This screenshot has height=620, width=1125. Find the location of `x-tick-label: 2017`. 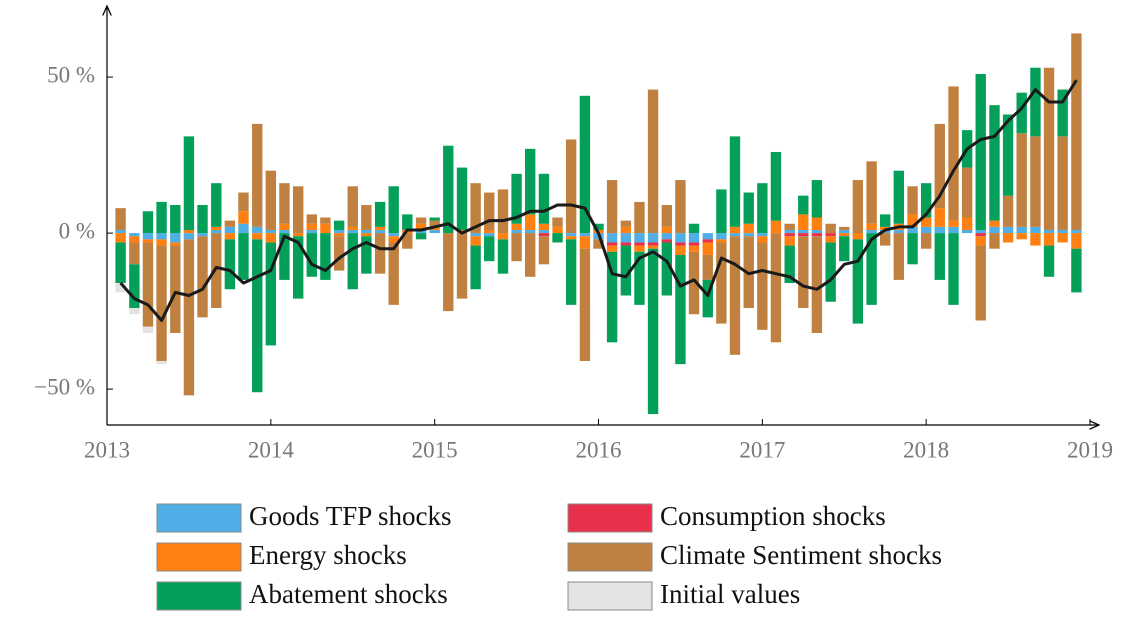

x-tick-label: 2017 is located at coordinates (762, 449).